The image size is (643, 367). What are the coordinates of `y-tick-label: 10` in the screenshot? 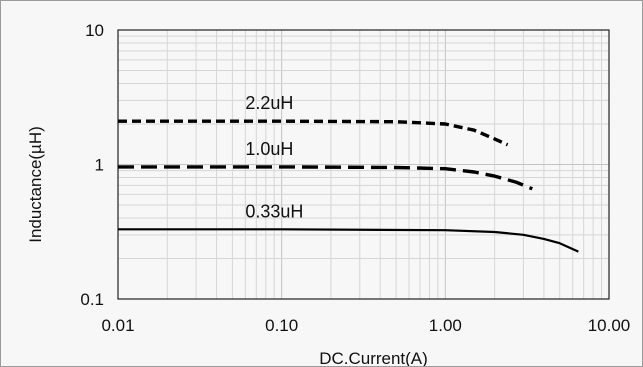 It's located at (94, 30).